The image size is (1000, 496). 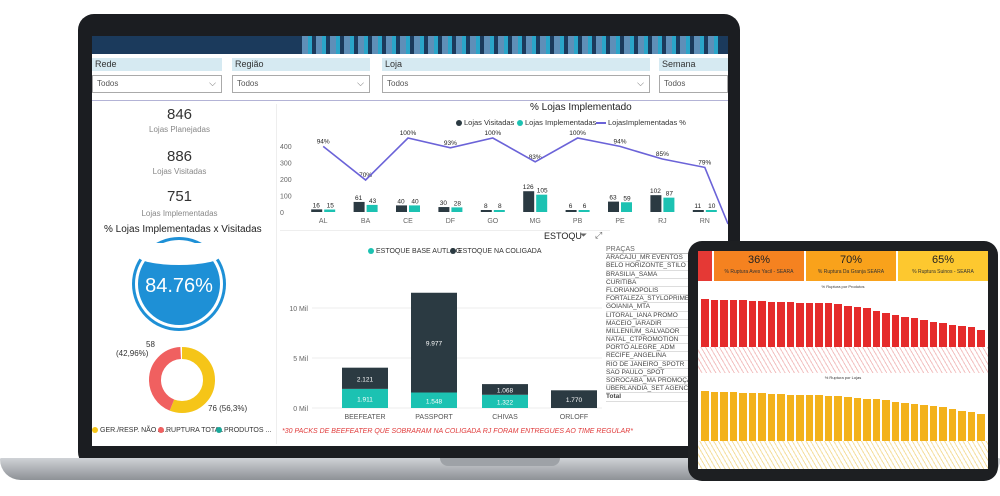 I want to click on filter-icon: ⏷, so click(x=584, y=235).